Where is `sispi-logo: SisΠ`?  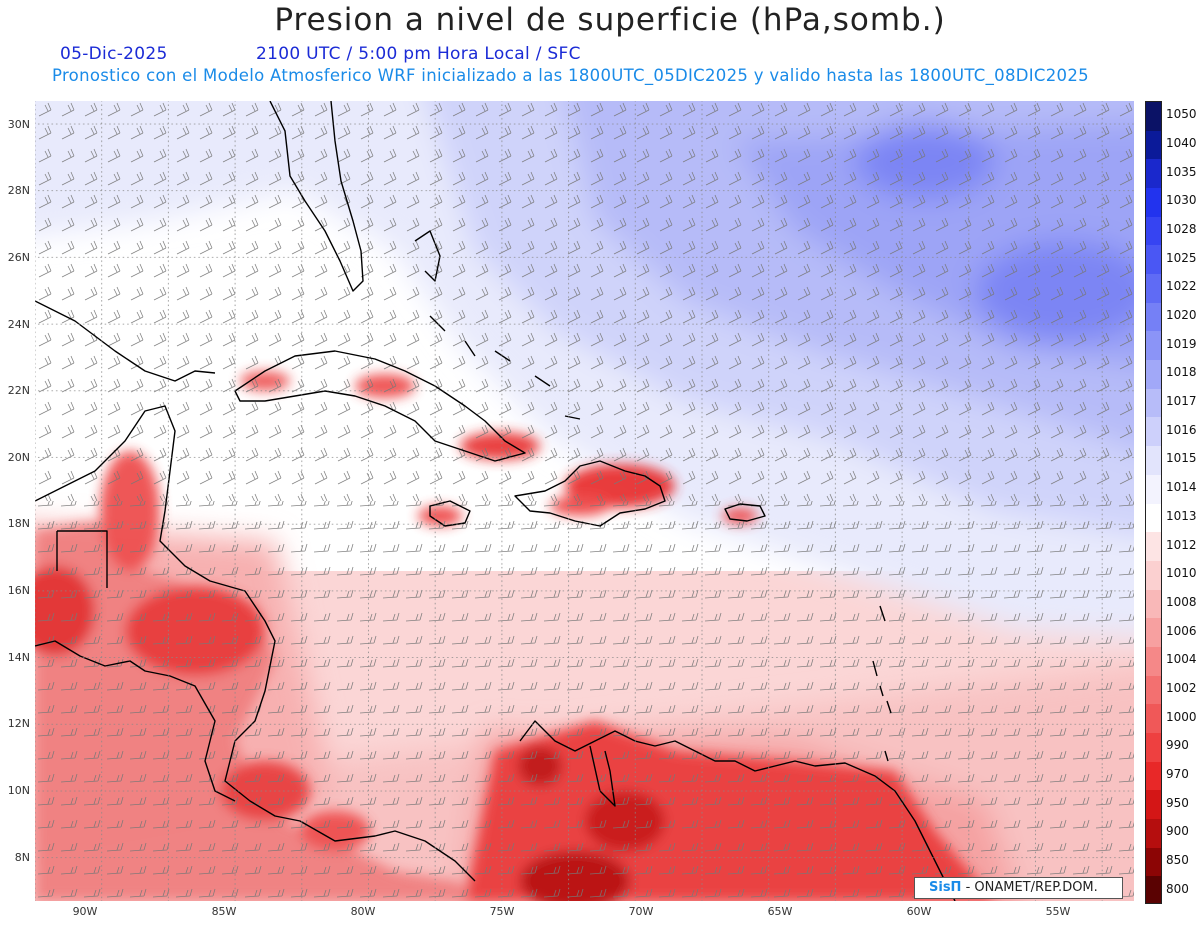
sispi-logo: SisΠ is located at coordinates (945, 887).